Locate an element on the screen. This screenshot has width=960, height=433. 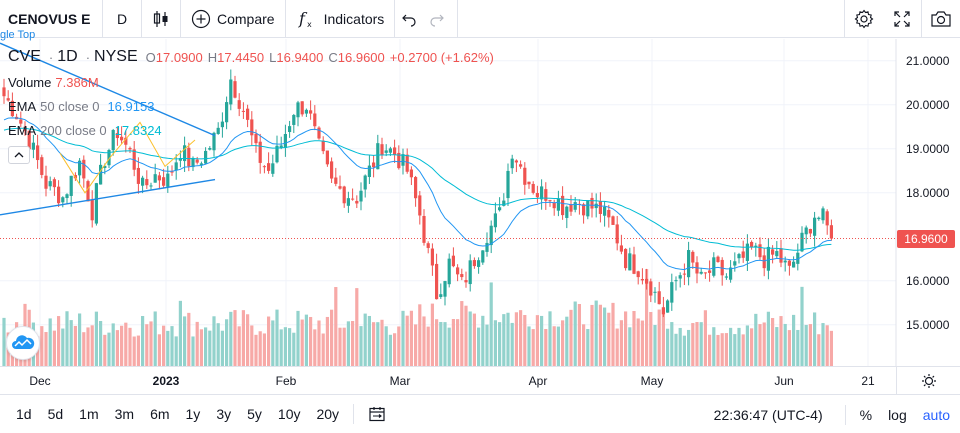
clock-timezone: 22:36:47 (UTC-4) is located at coordinates (768, 414).